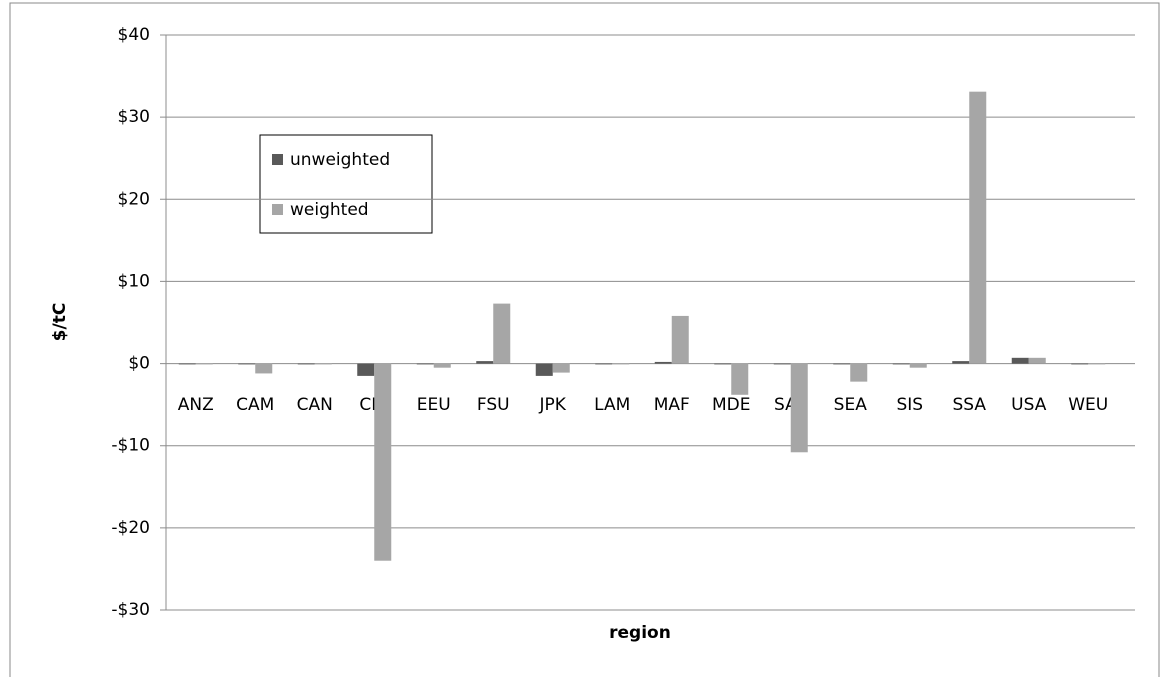 The image size is (1160, 677). I want to click on x-tick-label: SEA, so click(851, 405).